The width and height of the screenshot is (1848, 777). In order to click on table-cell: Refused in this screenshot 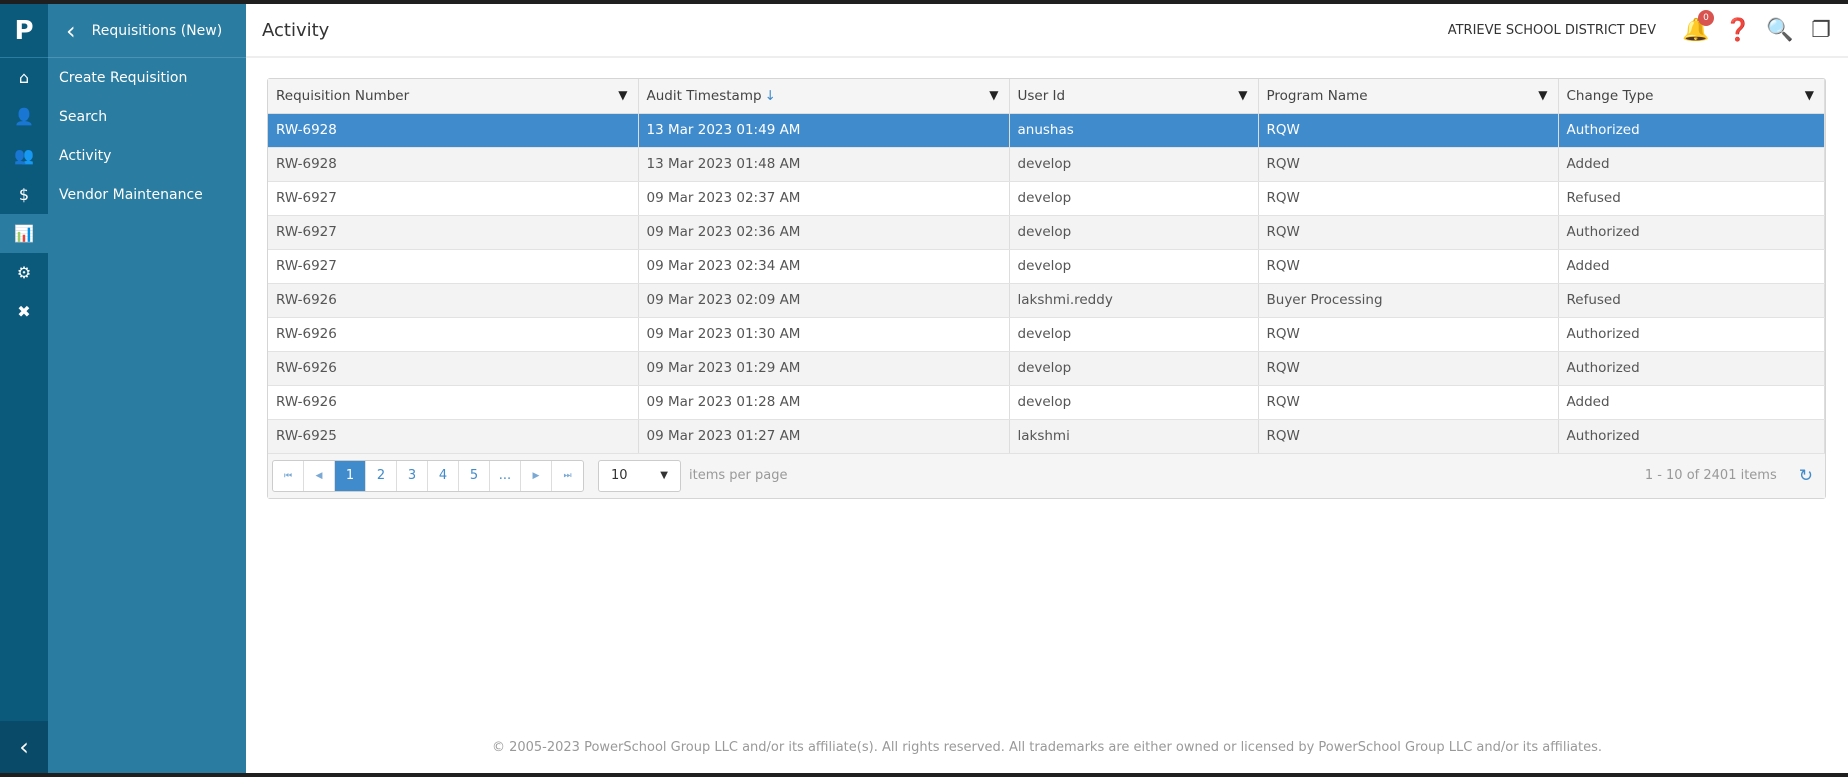, I will do `click(1691, 198)`.